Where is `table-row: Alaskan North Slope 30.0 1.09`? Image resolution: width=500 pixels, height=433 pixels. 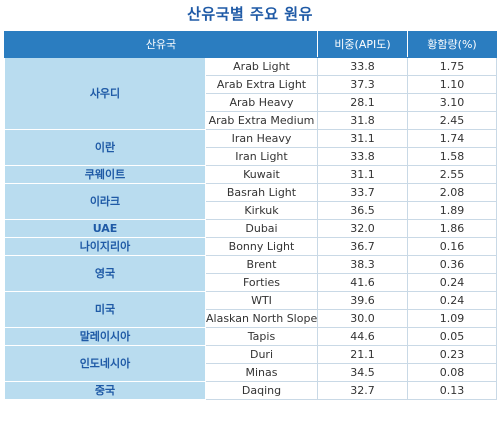 table-row: Alaskan North Slope 30.0 1.09 is located at coordinates (251, 318).